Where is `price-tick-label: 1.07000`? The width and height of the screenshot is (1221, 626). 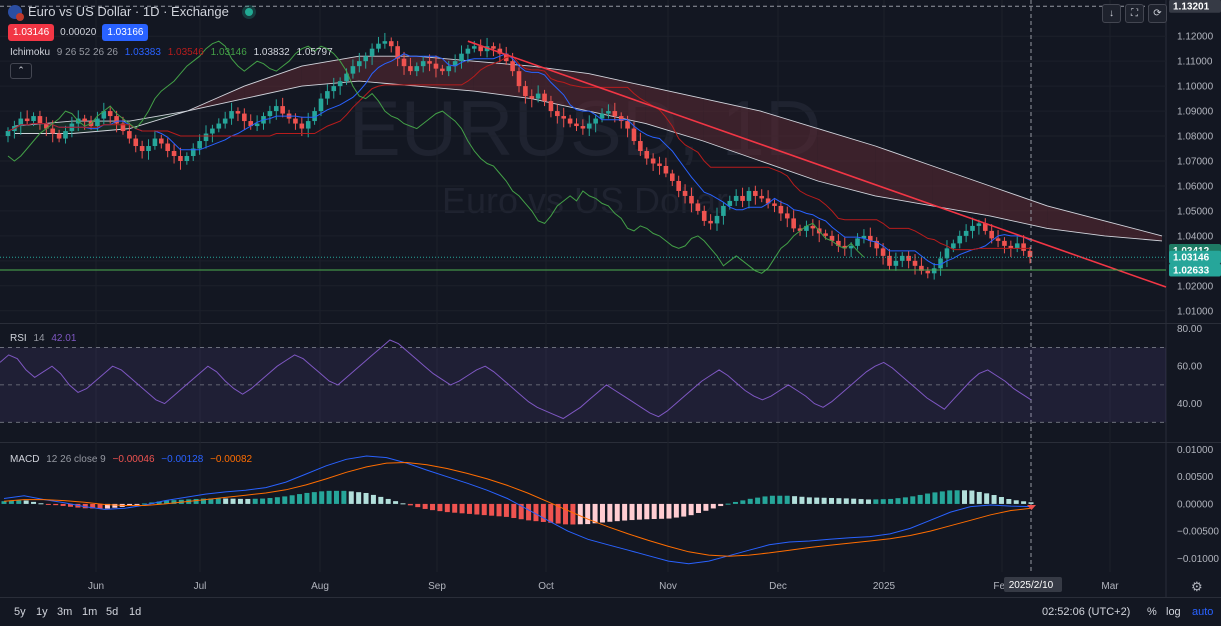 price-tick-label: 1.07000 is located at coordinates (1195, 162).